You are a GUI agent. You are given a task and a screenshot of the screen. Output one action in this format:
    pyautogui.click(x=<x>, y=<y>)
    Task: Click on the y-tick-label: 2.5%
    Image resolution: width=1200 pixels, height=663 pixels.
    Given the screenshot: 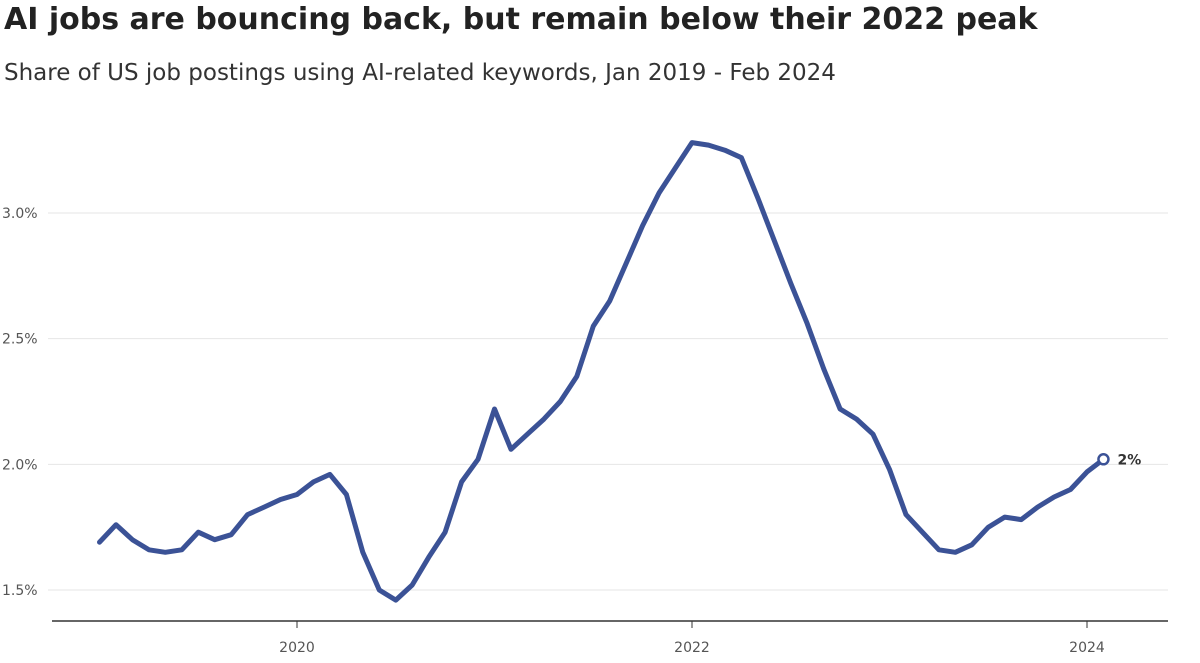 What is the action you would take?
    pyautogui.click(x=20, y=340)
    